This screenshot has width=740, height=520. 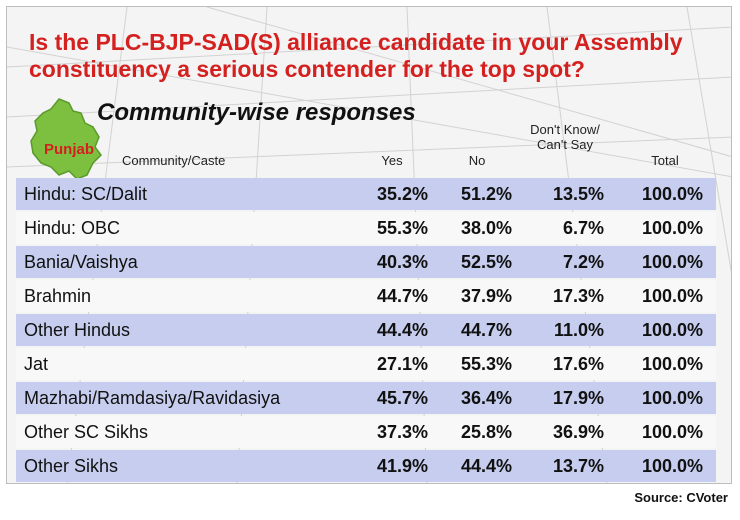 What do you see at coordinates (72, 228) in the screenshot?
I see `cell-community: Hindu: OBC` at bounding box center [72, 228].